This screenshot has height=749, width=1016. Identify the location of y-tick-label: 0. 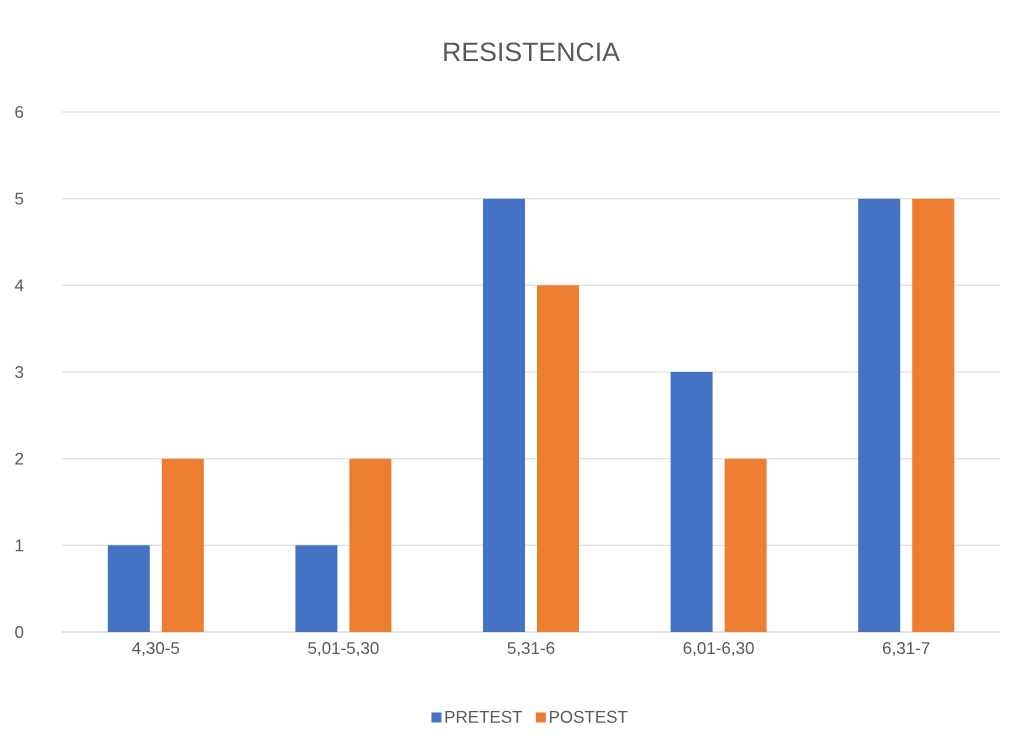
(19, 632).